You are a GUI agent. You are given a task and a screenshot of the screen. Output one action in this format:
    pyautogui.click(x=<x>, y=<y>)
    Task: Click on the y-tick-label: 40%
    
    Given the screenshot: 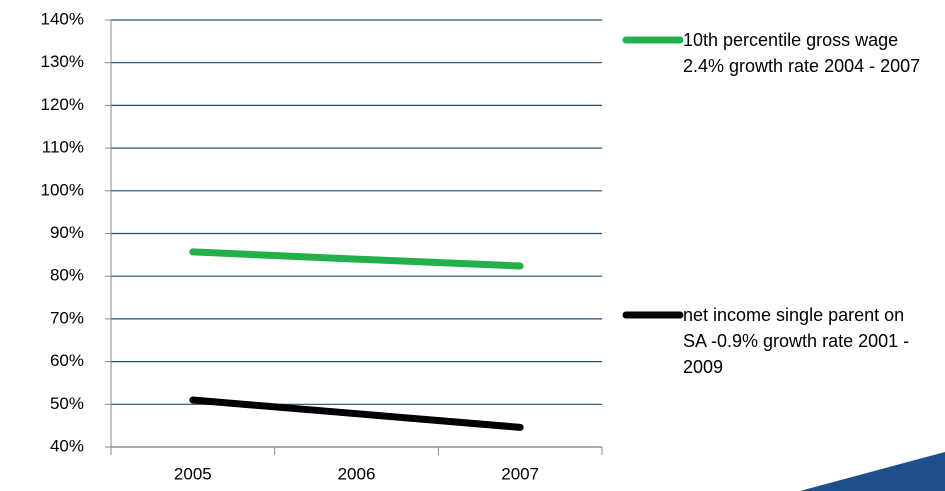 What is the action you would take?
    pyautogui.click(x=67, y=445)
    